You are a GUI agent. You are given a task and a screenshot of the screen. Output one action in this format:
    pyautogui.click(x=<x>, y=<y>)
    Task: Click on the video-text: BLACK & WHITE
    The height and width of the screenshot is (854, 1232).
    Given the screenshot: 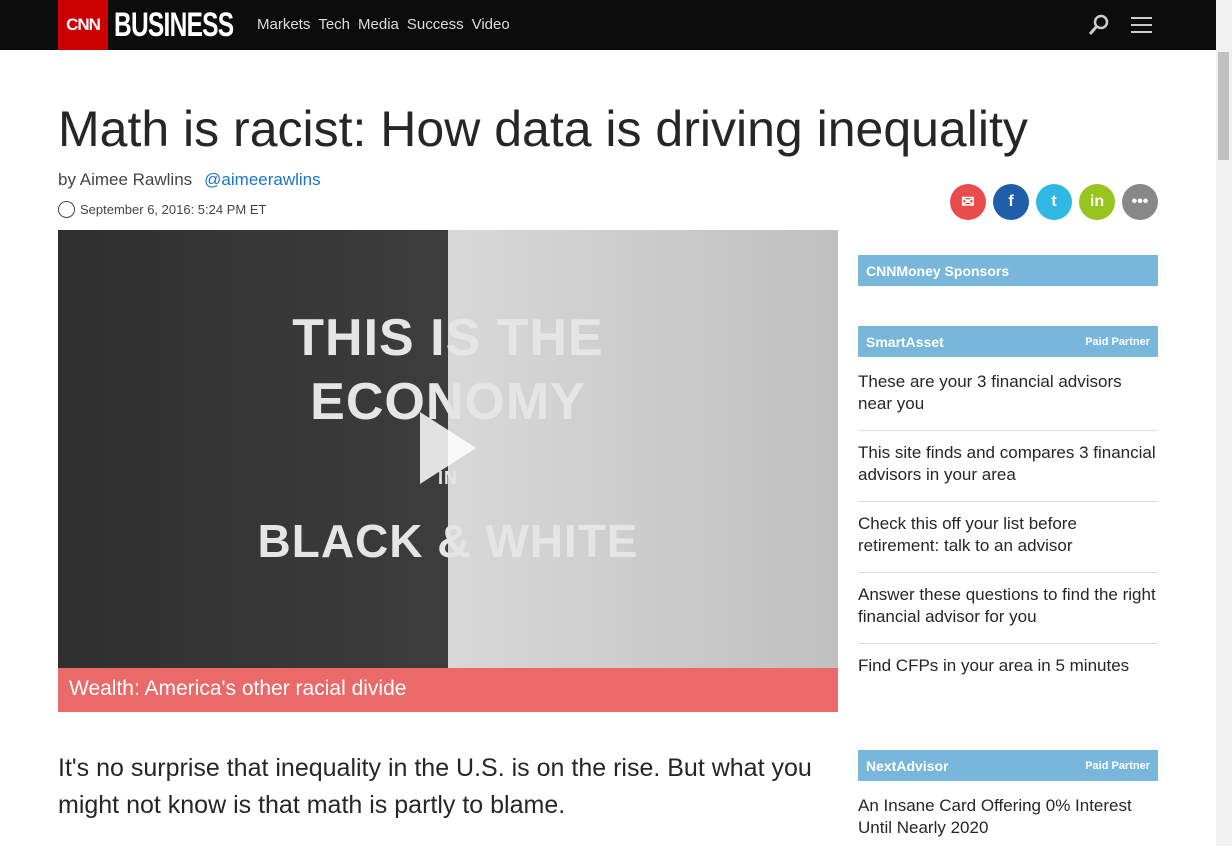 What is the action you would take?
    pyautogui.click(x=448, y=541)
    